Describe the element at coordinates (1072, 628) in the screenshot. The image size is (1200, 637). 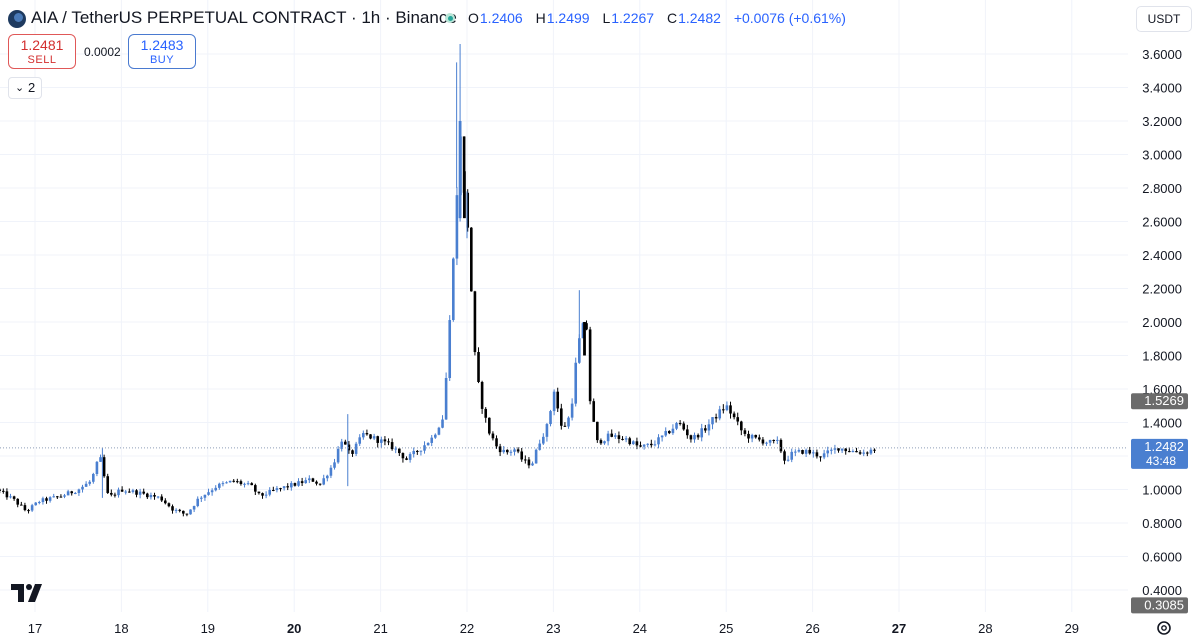
I see `x-tick-label: 29` at that location.